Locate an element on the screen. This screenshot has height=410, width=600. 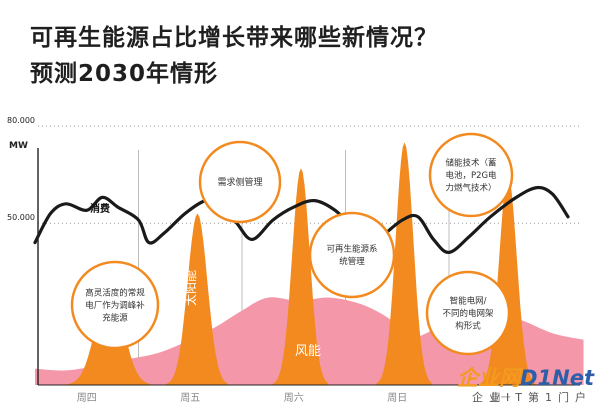
watermark-brand-cn: 企业网 is located at coordinates (489, 378).